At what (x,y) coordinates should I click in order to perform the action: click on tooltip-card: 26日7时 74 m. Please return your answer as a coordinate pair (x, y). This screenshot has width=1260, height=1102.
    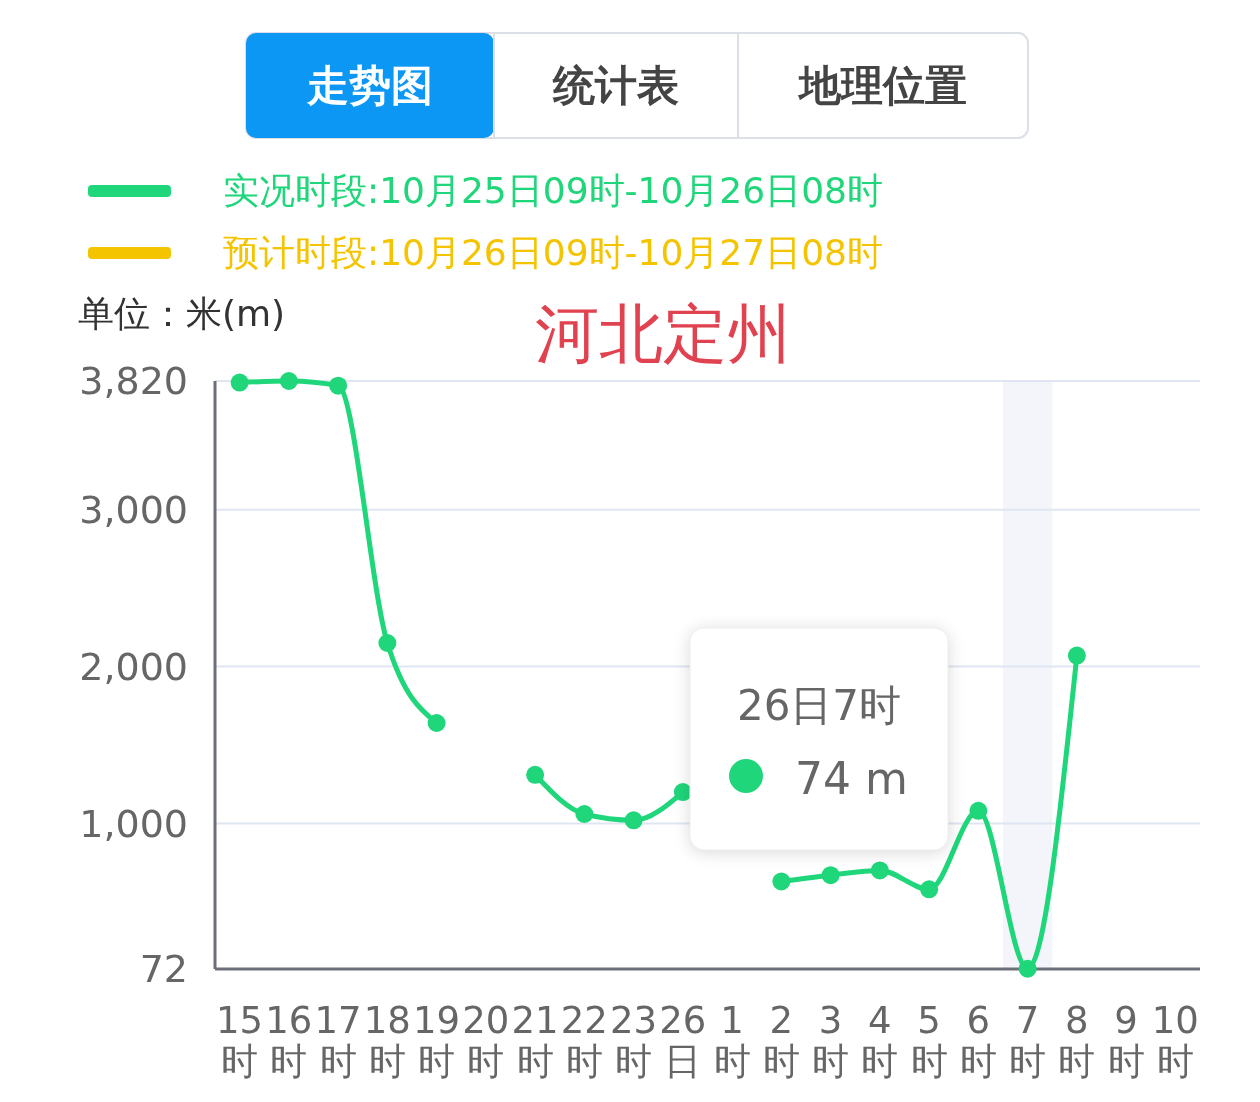
    Looking at the image, I should click on (819, 739).